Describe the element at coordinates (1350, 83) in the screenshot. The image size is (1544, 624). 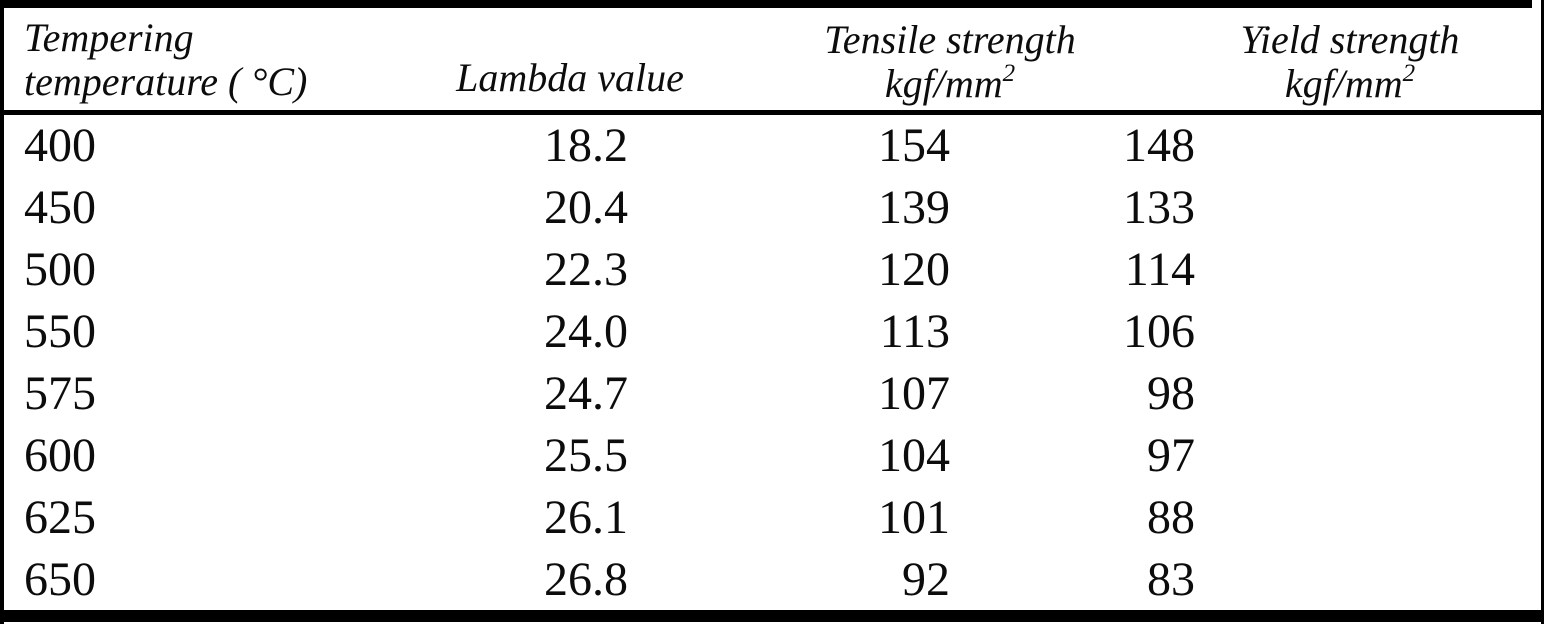
I see `header-yield-unit: kgf/mm2` at that location.